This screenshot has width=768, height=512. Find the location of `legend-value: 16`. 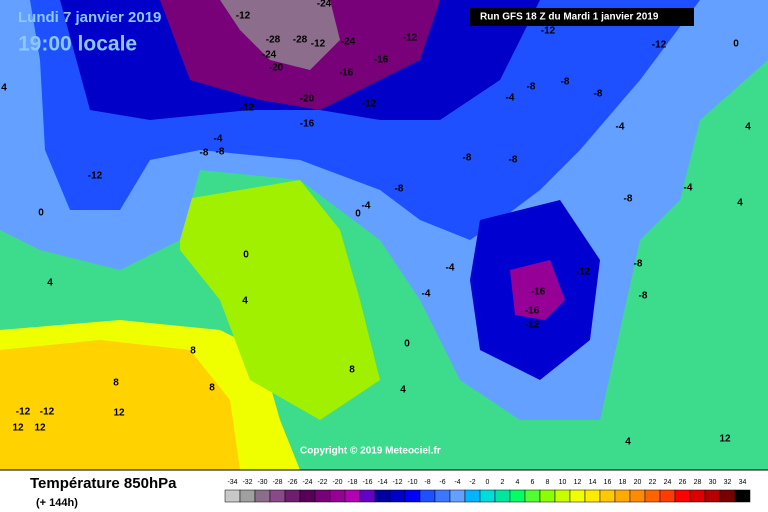

legend-value: 16 is located at coordinates (608, 482).